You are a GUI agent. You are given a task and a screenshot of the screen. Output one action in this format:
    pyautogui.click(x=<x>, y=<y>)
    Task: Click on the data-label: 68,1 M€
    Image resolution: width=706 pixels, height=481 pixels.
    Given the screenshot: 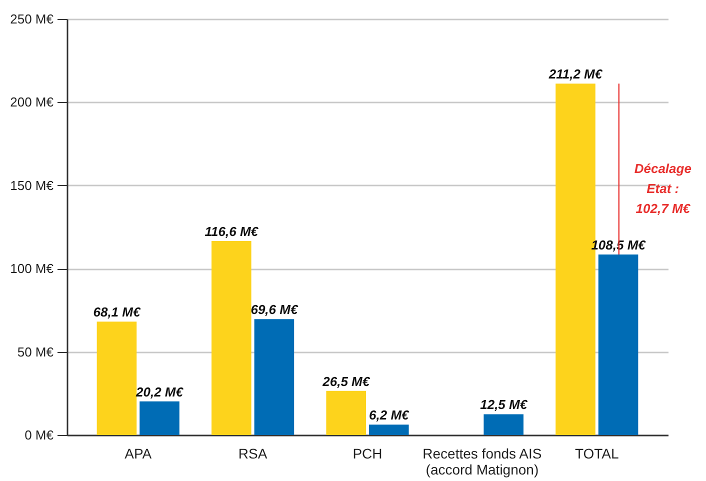 What is the action you would take?
    pyautogui.click(x=117, y=312)
    